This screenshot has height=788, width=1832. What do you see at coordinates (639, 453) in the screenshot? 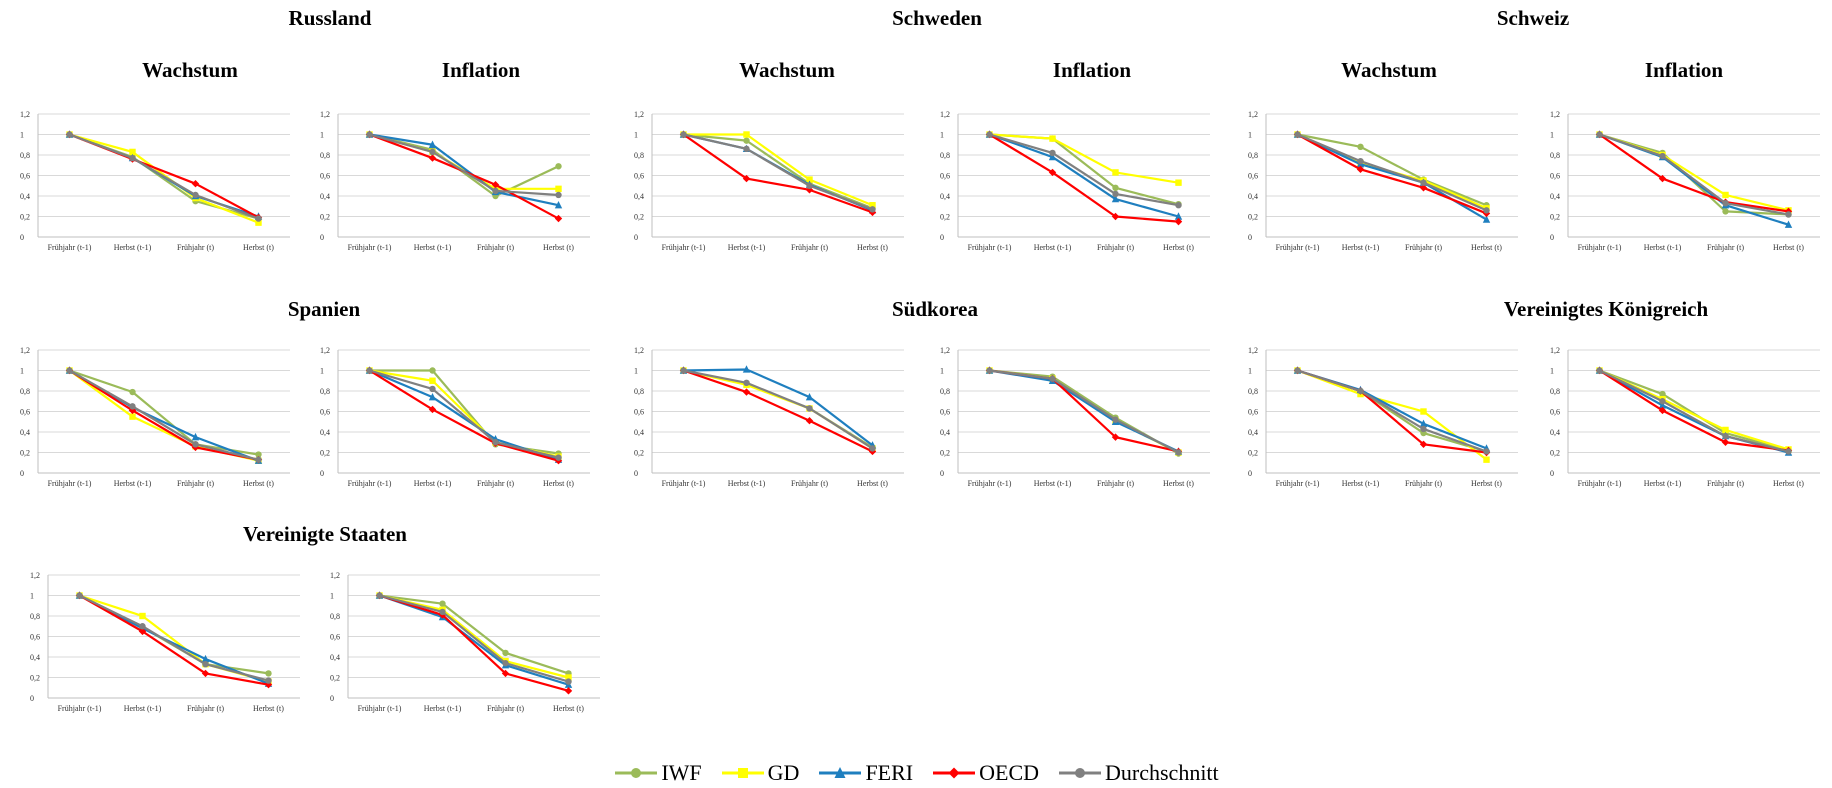
I see `ytick-label-kr-wachstum-1: 0,2` at bounding box center [639, 453].